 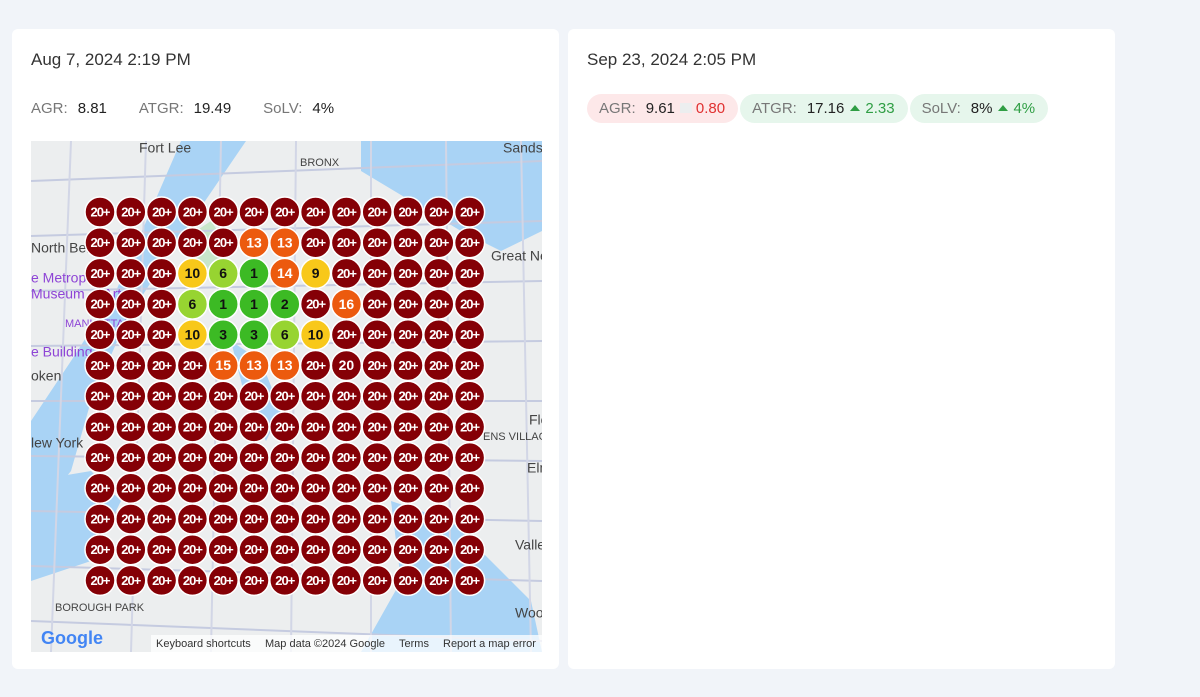 What do you see at coordinates (69, 108) in the screenshot?
I see `metric: AGR: 8.81` at bounding box center [69, 108].